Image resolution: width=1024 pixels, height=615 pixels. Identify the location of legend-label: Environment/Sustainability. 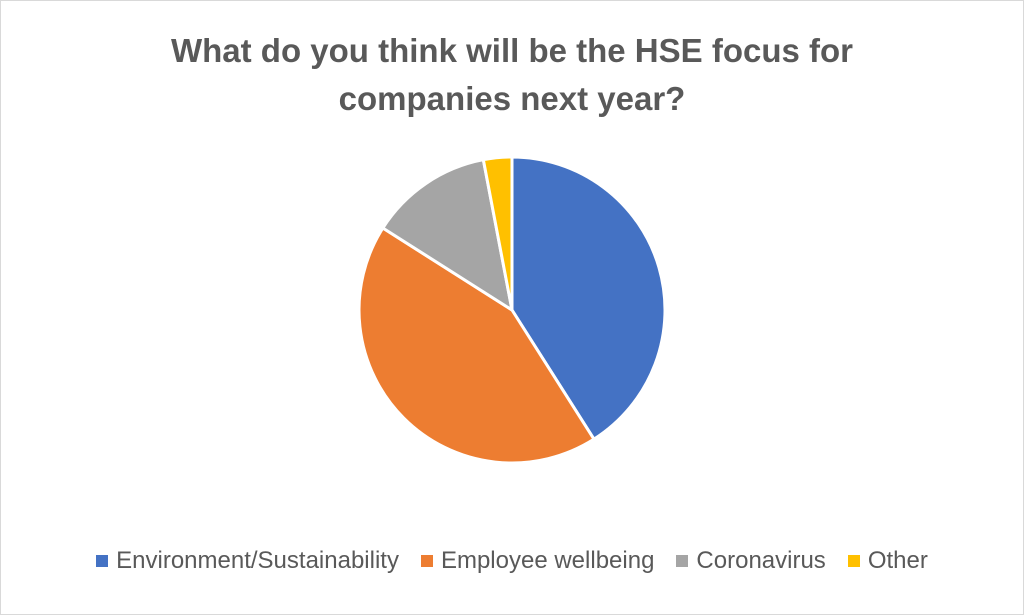
(257, 560).